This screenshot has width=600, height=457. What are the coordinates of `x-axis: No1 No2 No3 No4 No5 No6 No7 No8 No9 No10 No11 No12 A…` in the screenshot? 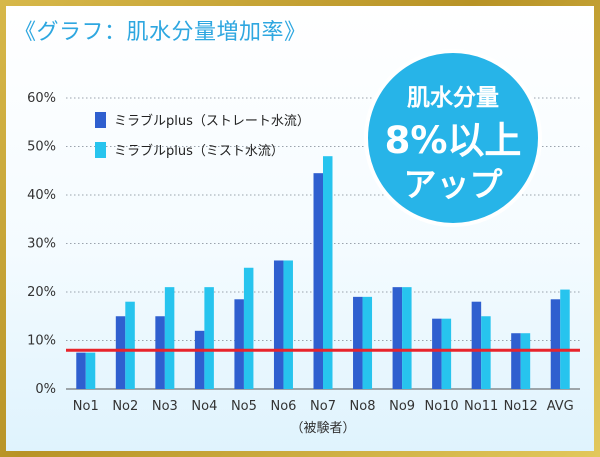 It's located at (323, 417).